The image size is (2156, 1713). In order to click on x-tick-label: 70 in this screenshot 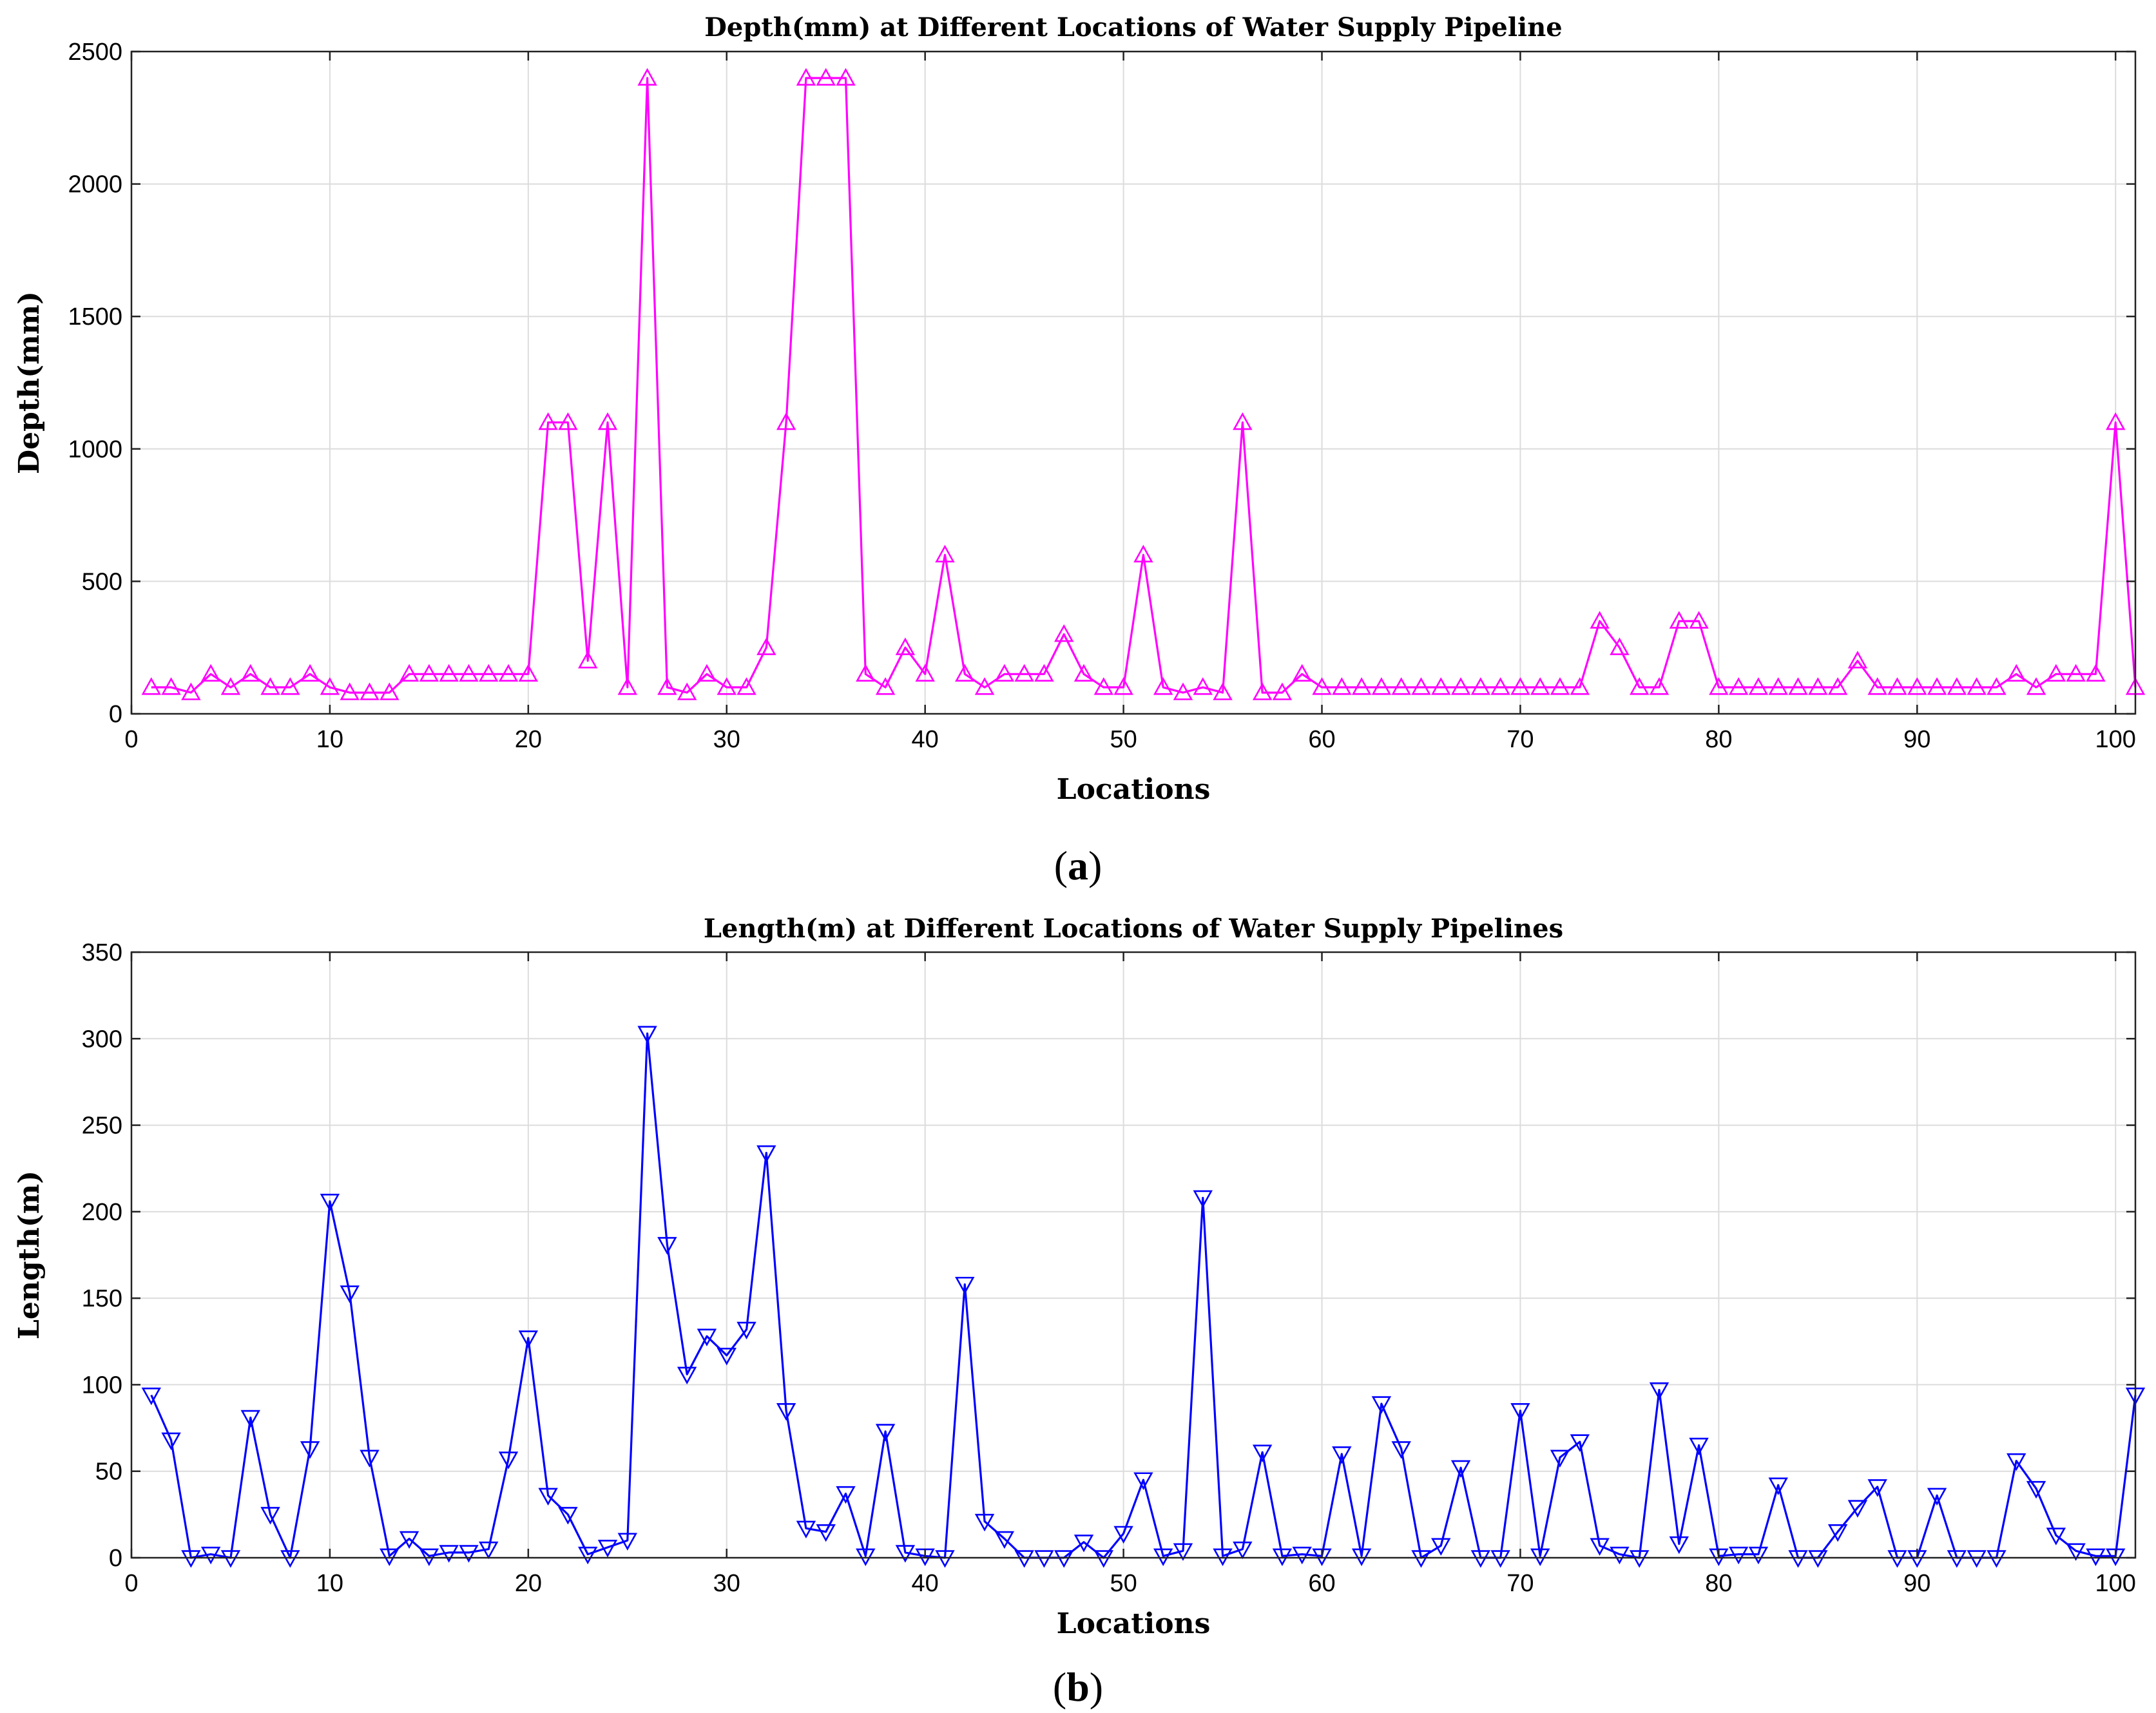, I will do `click(1520, 1583)`.